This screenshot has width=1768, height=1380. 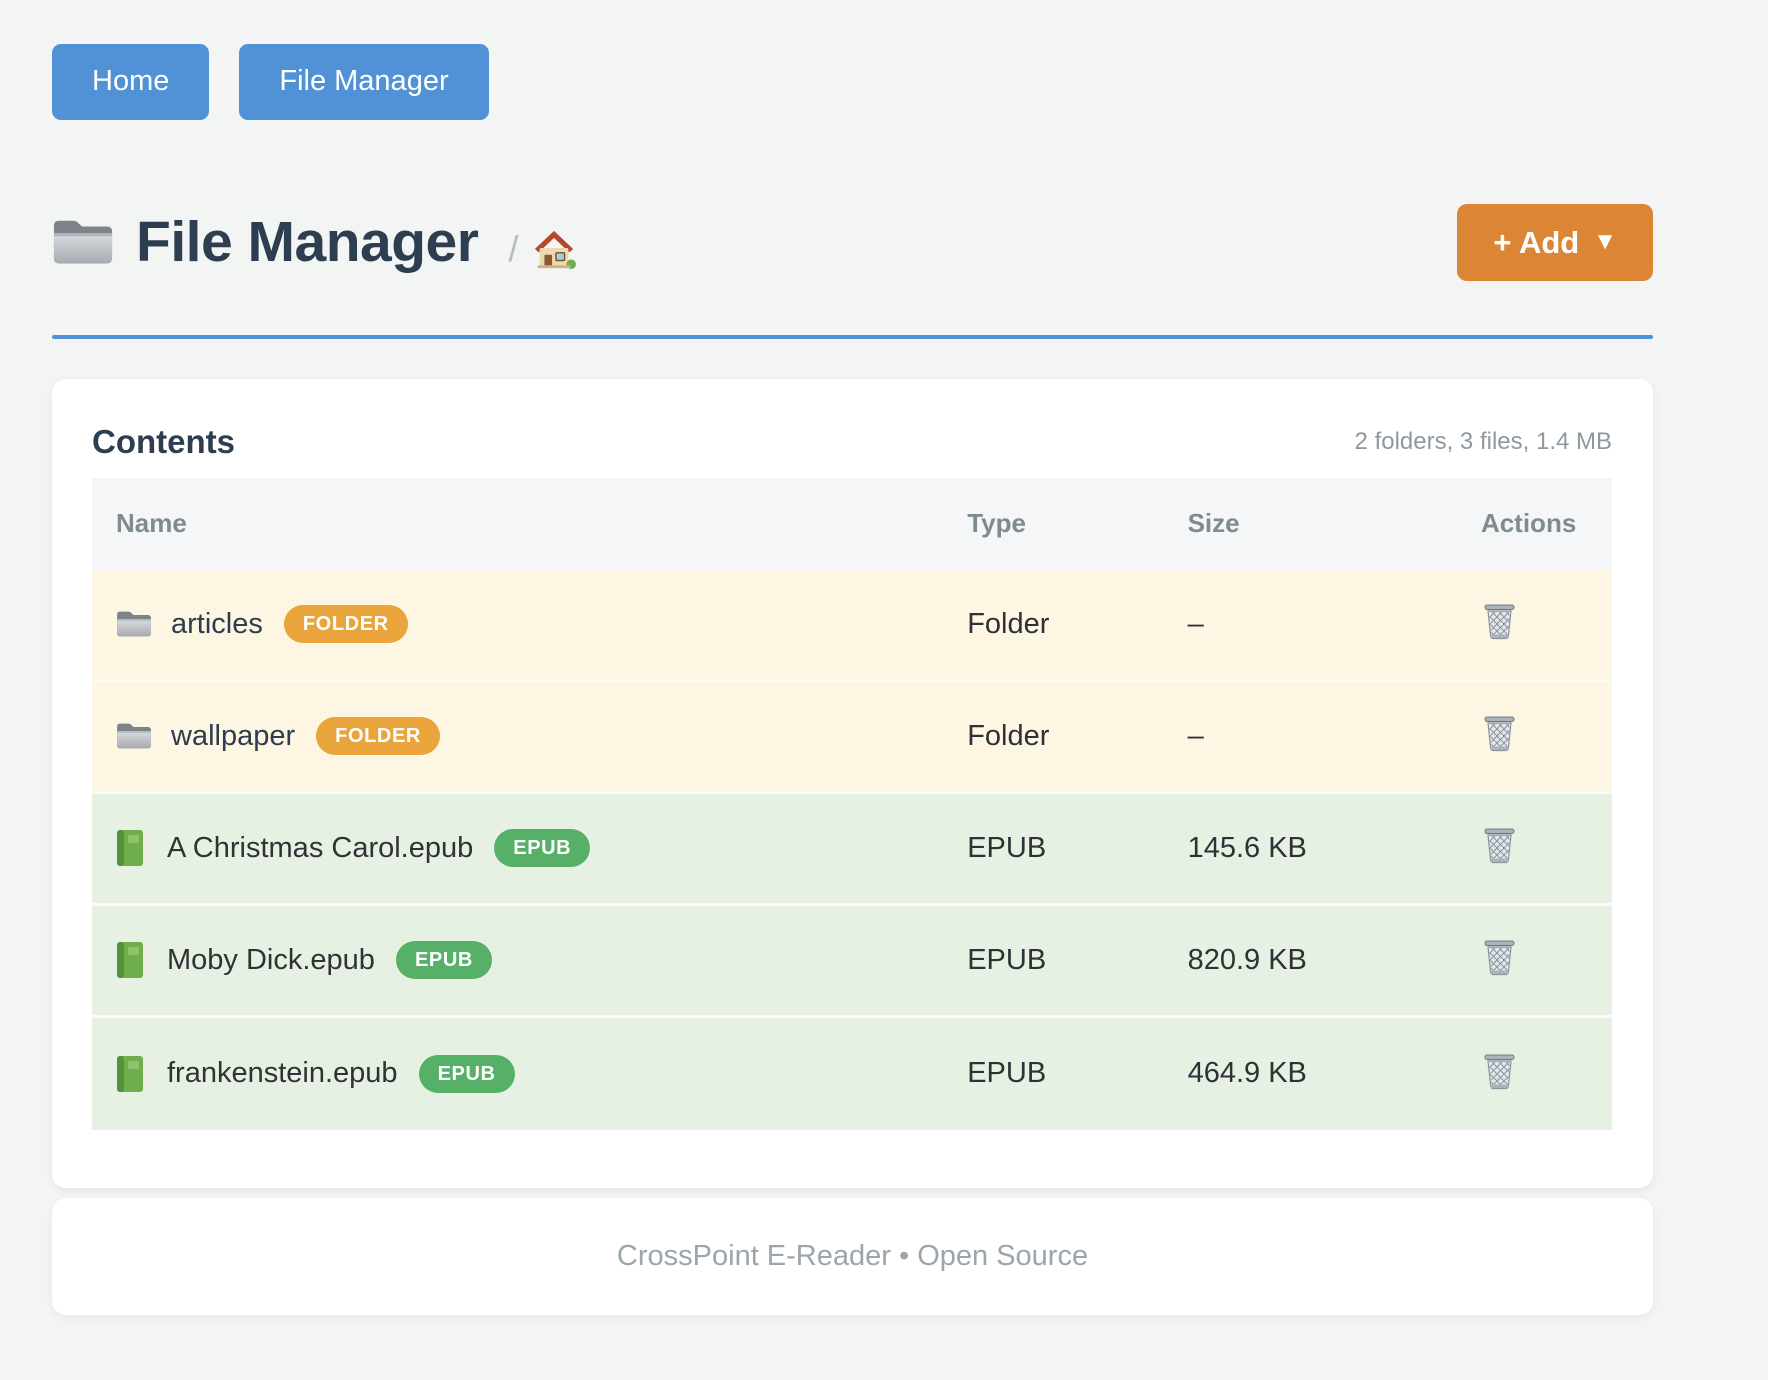 What do you see at coordinates (131, 82) in the screenshot?
I see `home-button: Home` at bounding box center [131, 82].